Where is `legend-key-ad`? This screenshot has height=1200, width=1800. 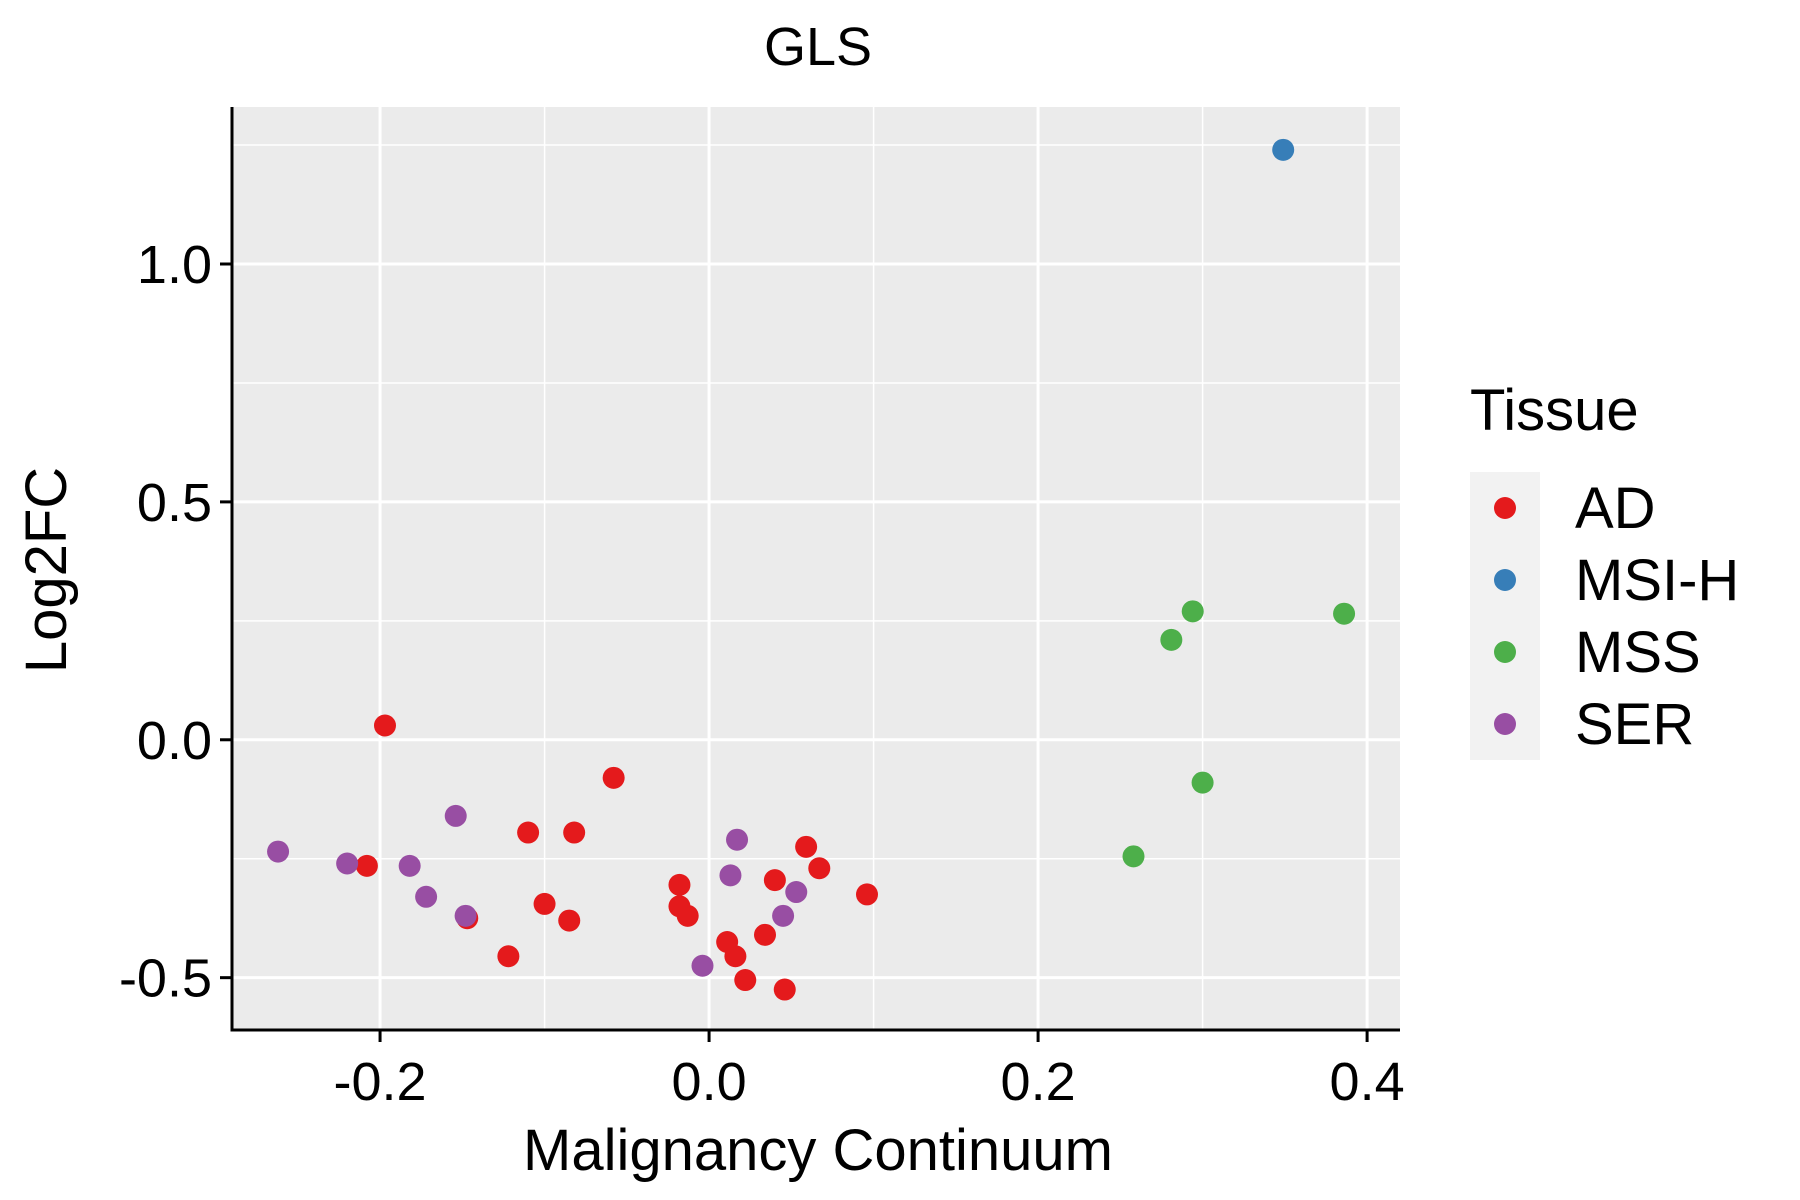
legend-key-ad is located at coordinates (1505, 508).